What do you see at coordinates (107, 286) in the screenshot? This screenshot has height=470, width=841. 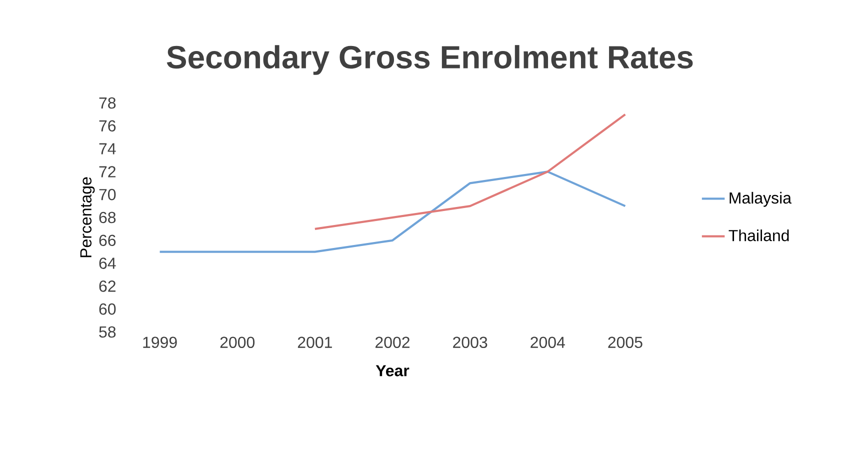 I see `y-tick-label: 62` at bounding box center [107, 286].